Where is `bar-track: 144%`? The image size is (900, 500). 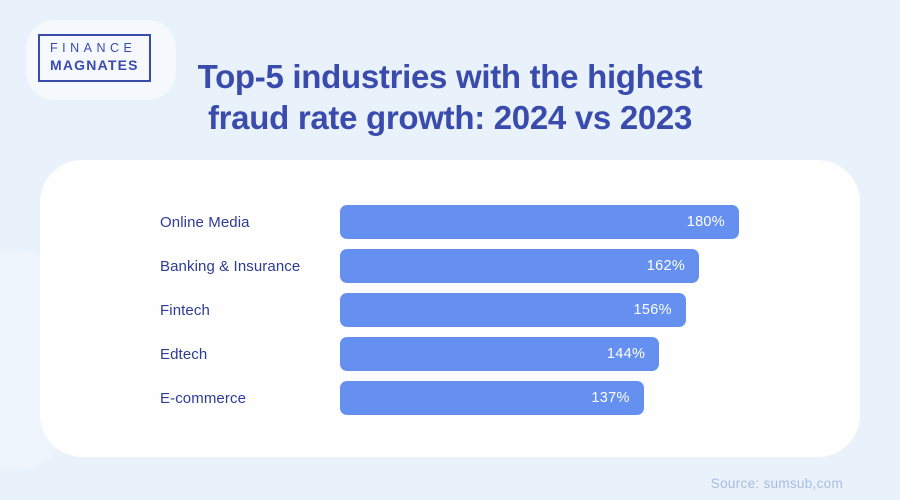 bar-track: 144% is located at coordinates (539, 354).